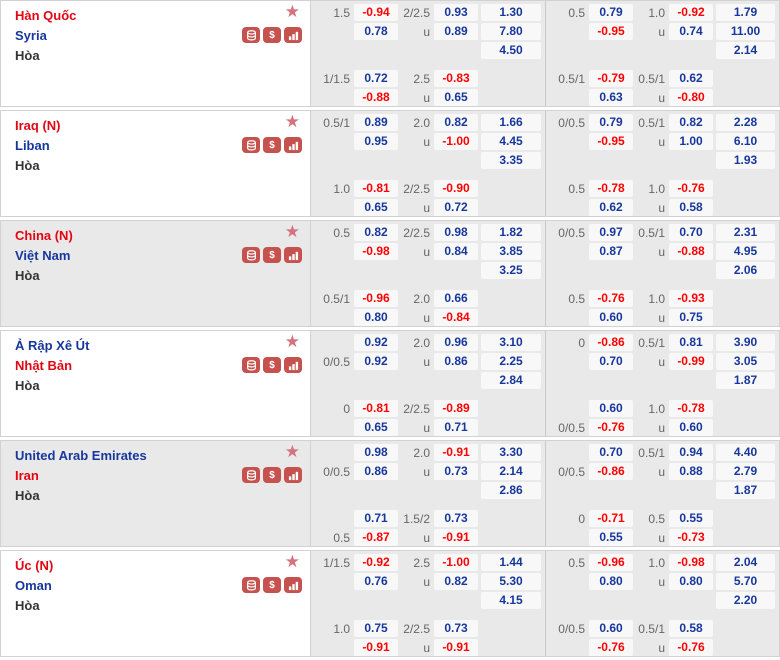  What do you see at coordinates (511, 452) in the screenshot?
I see `x12-odd: 3.30` at bounding box center [511, 452].